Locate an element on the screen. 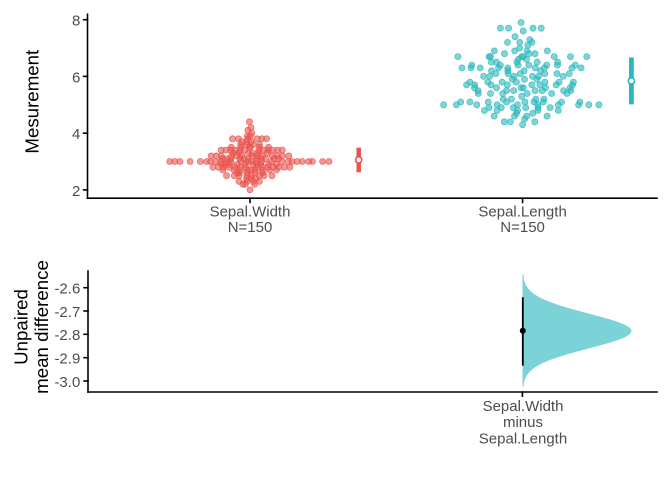  svg-text: -2.7 is located at coordinates (67, 312).